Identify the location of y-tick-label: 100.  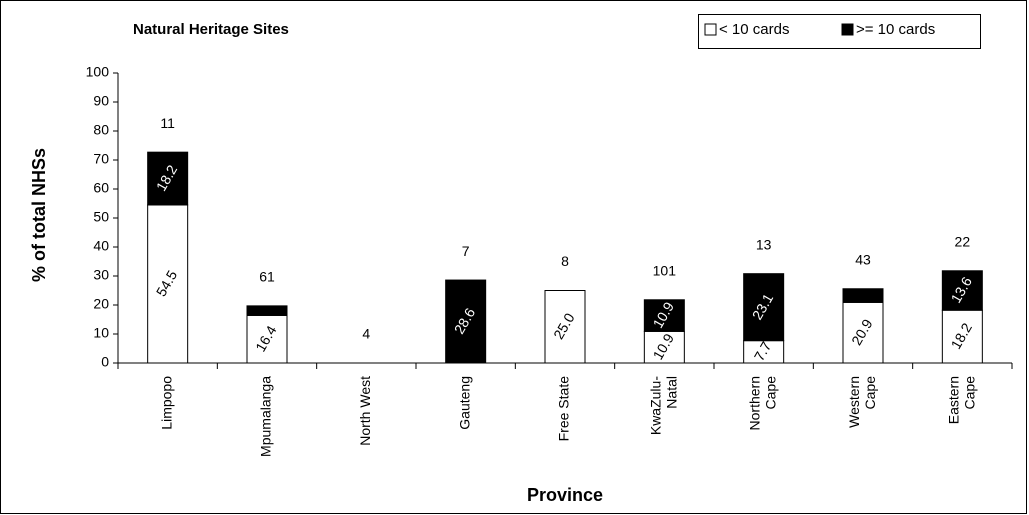
(98, 72).